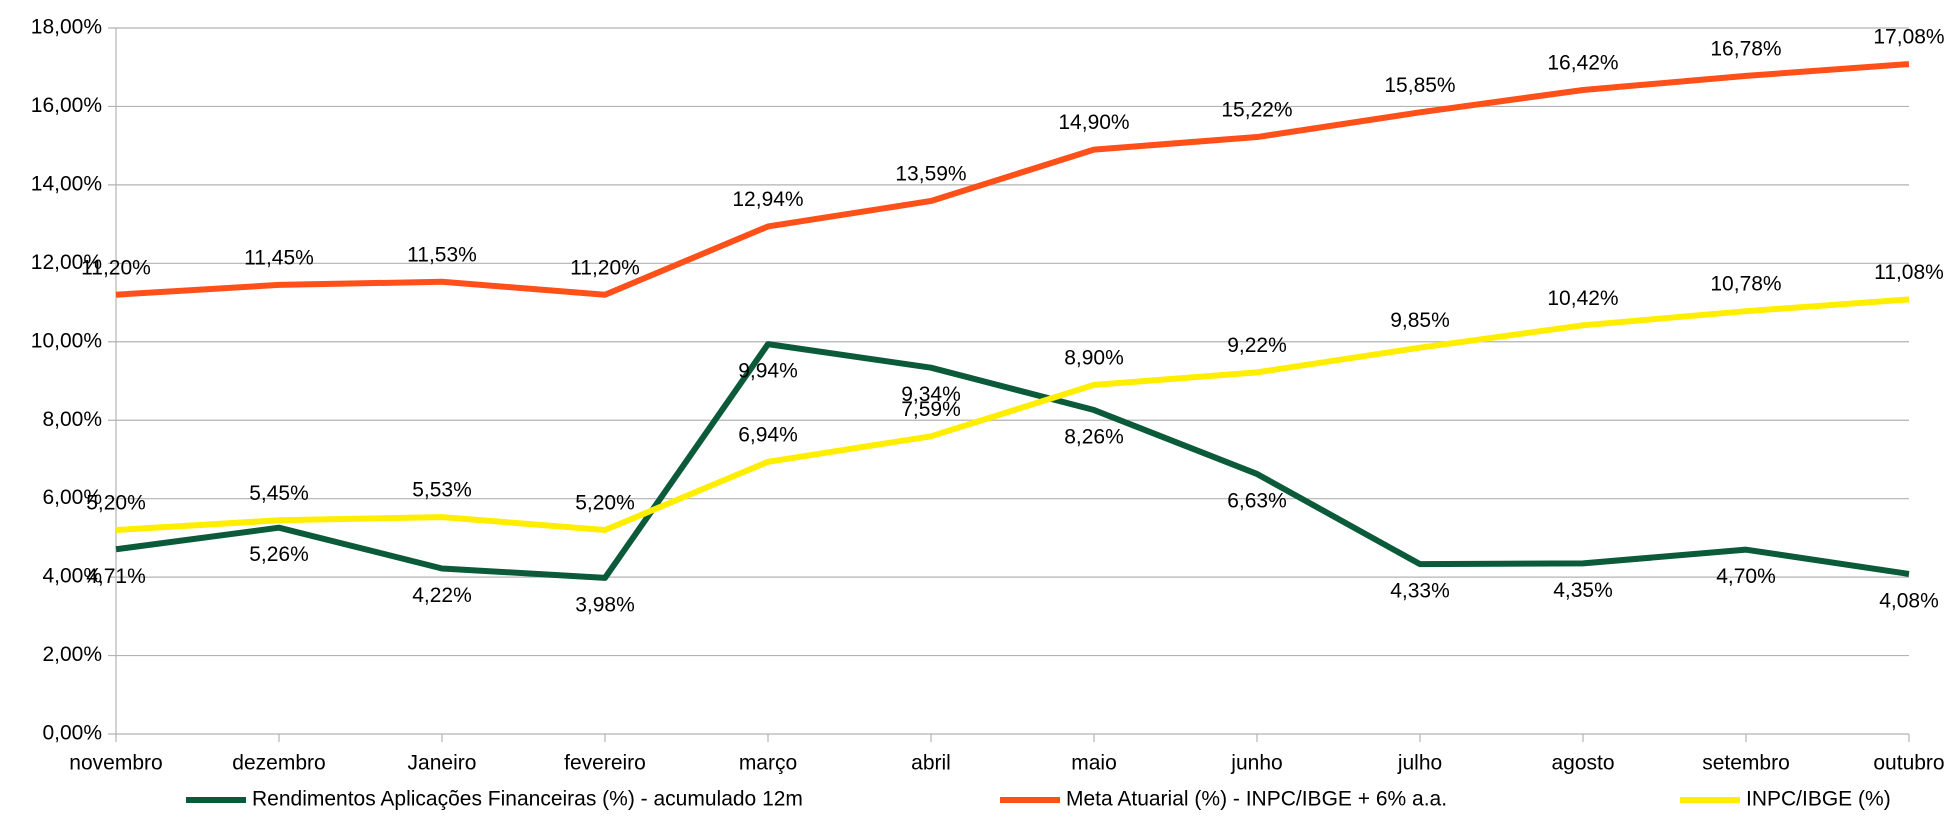 The width and height of the screenshot is (1959, 826). What do you see at coordinates (442, 254) in the screenshot?
I see `data-label: 11,53%` at bounding box center [442, 254].